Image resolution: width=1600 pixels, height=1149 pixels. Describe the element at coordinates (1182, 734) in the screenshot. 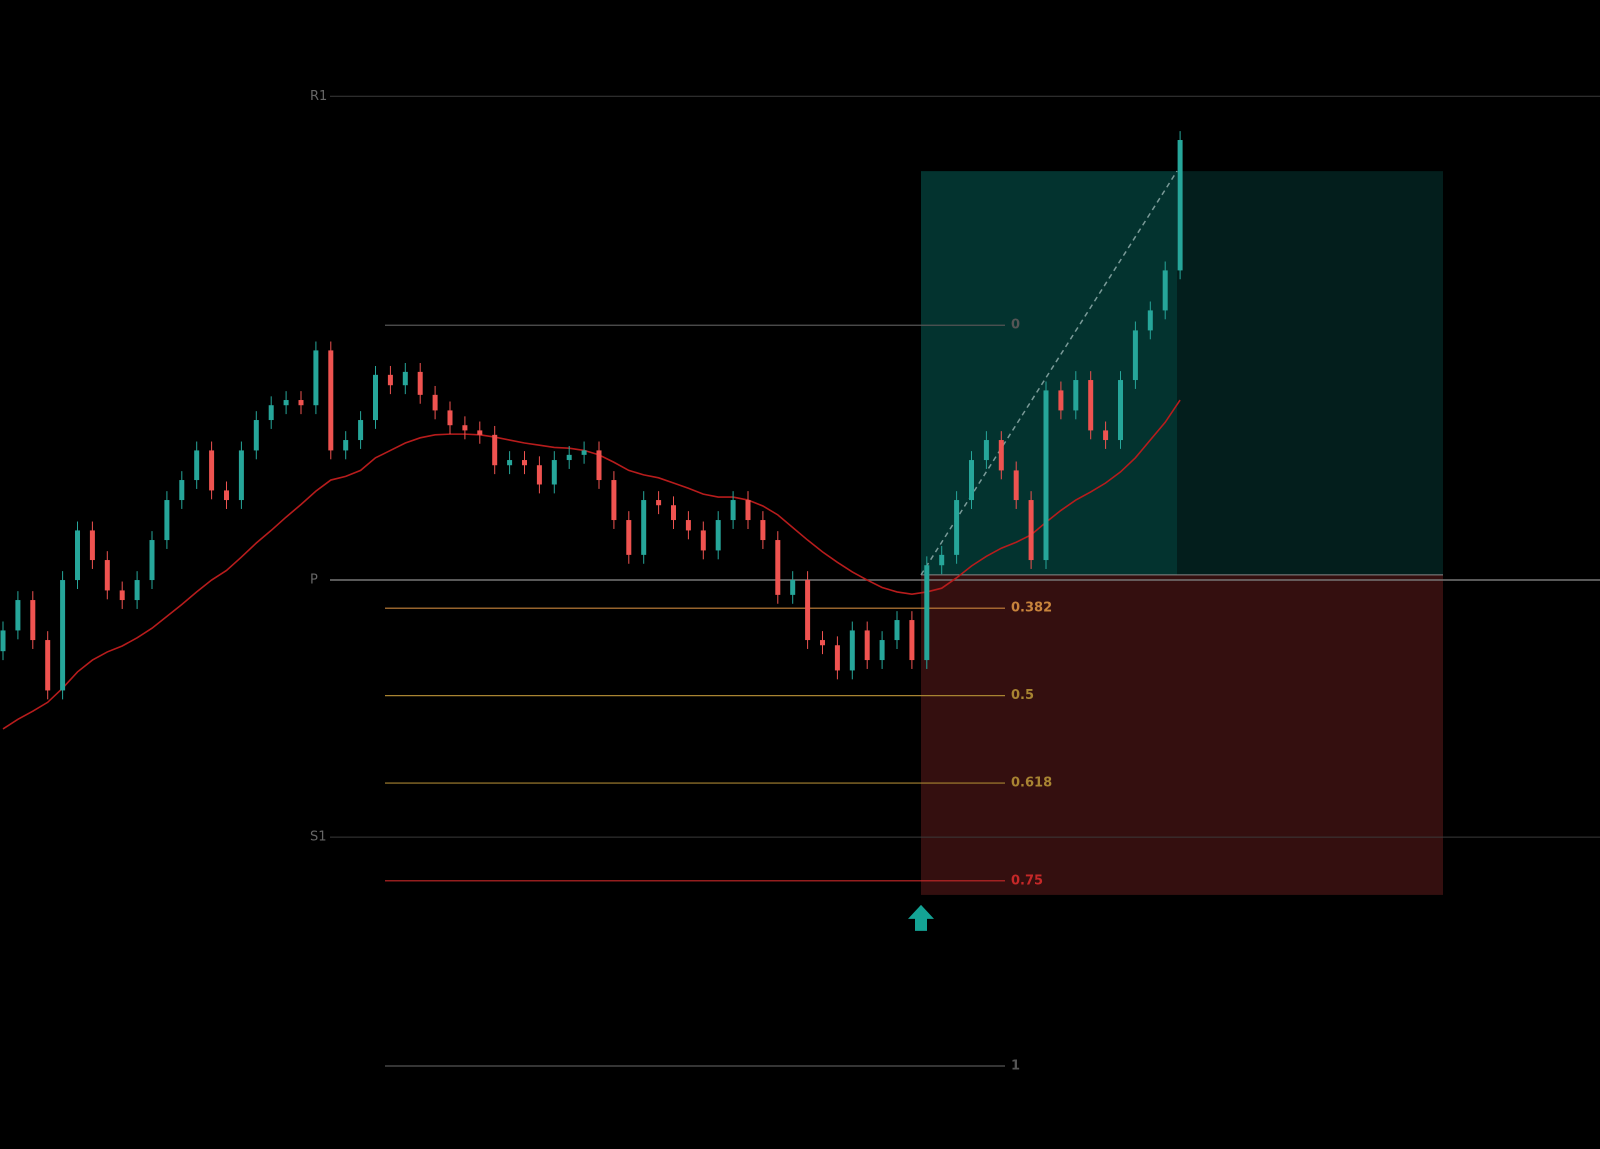

I see `stop-zone` at that location.